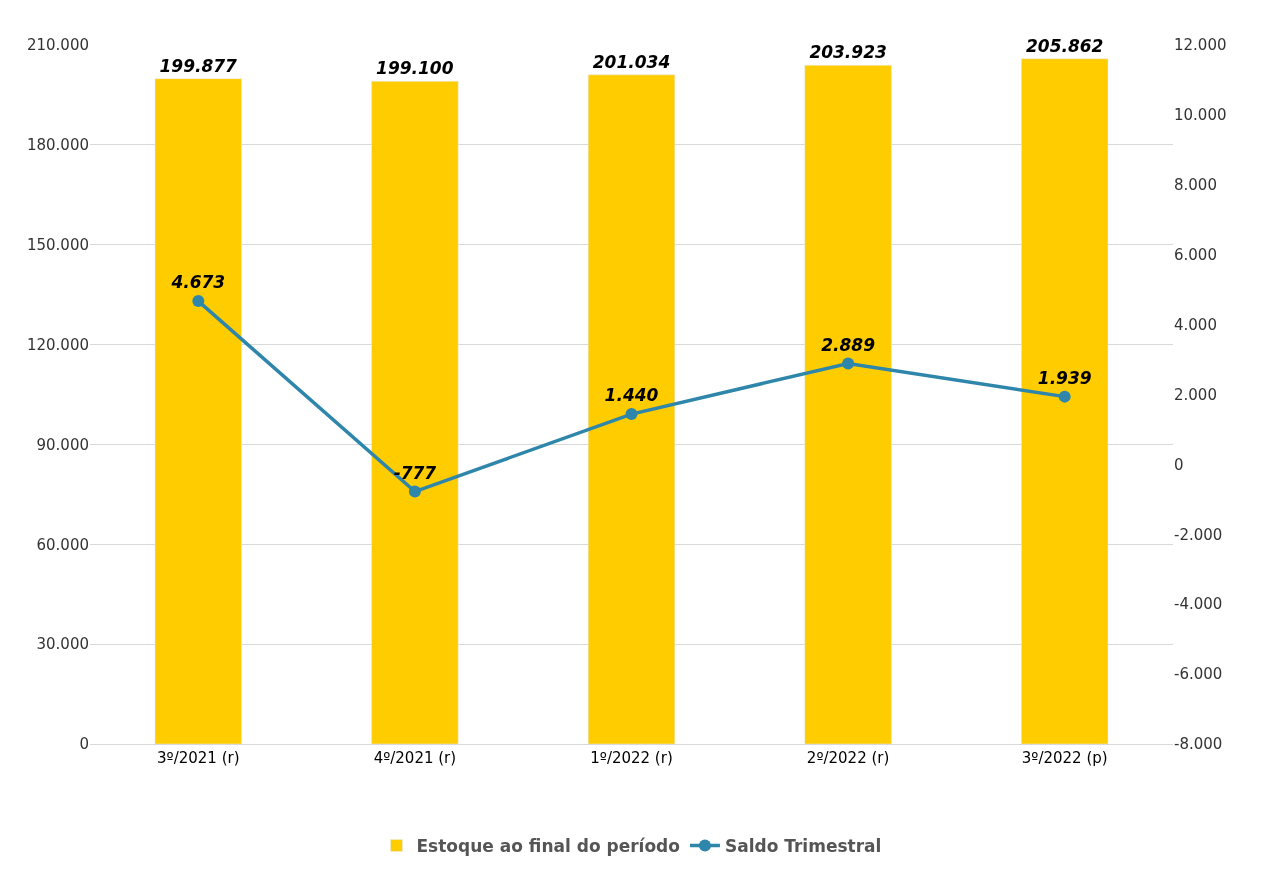 Image resolution: width=1263 pixels, height=876 pixels. Describe the element at coordinates (1198, 674) in the screenshot. I see `y2-tick-label: -6.000` at that location.